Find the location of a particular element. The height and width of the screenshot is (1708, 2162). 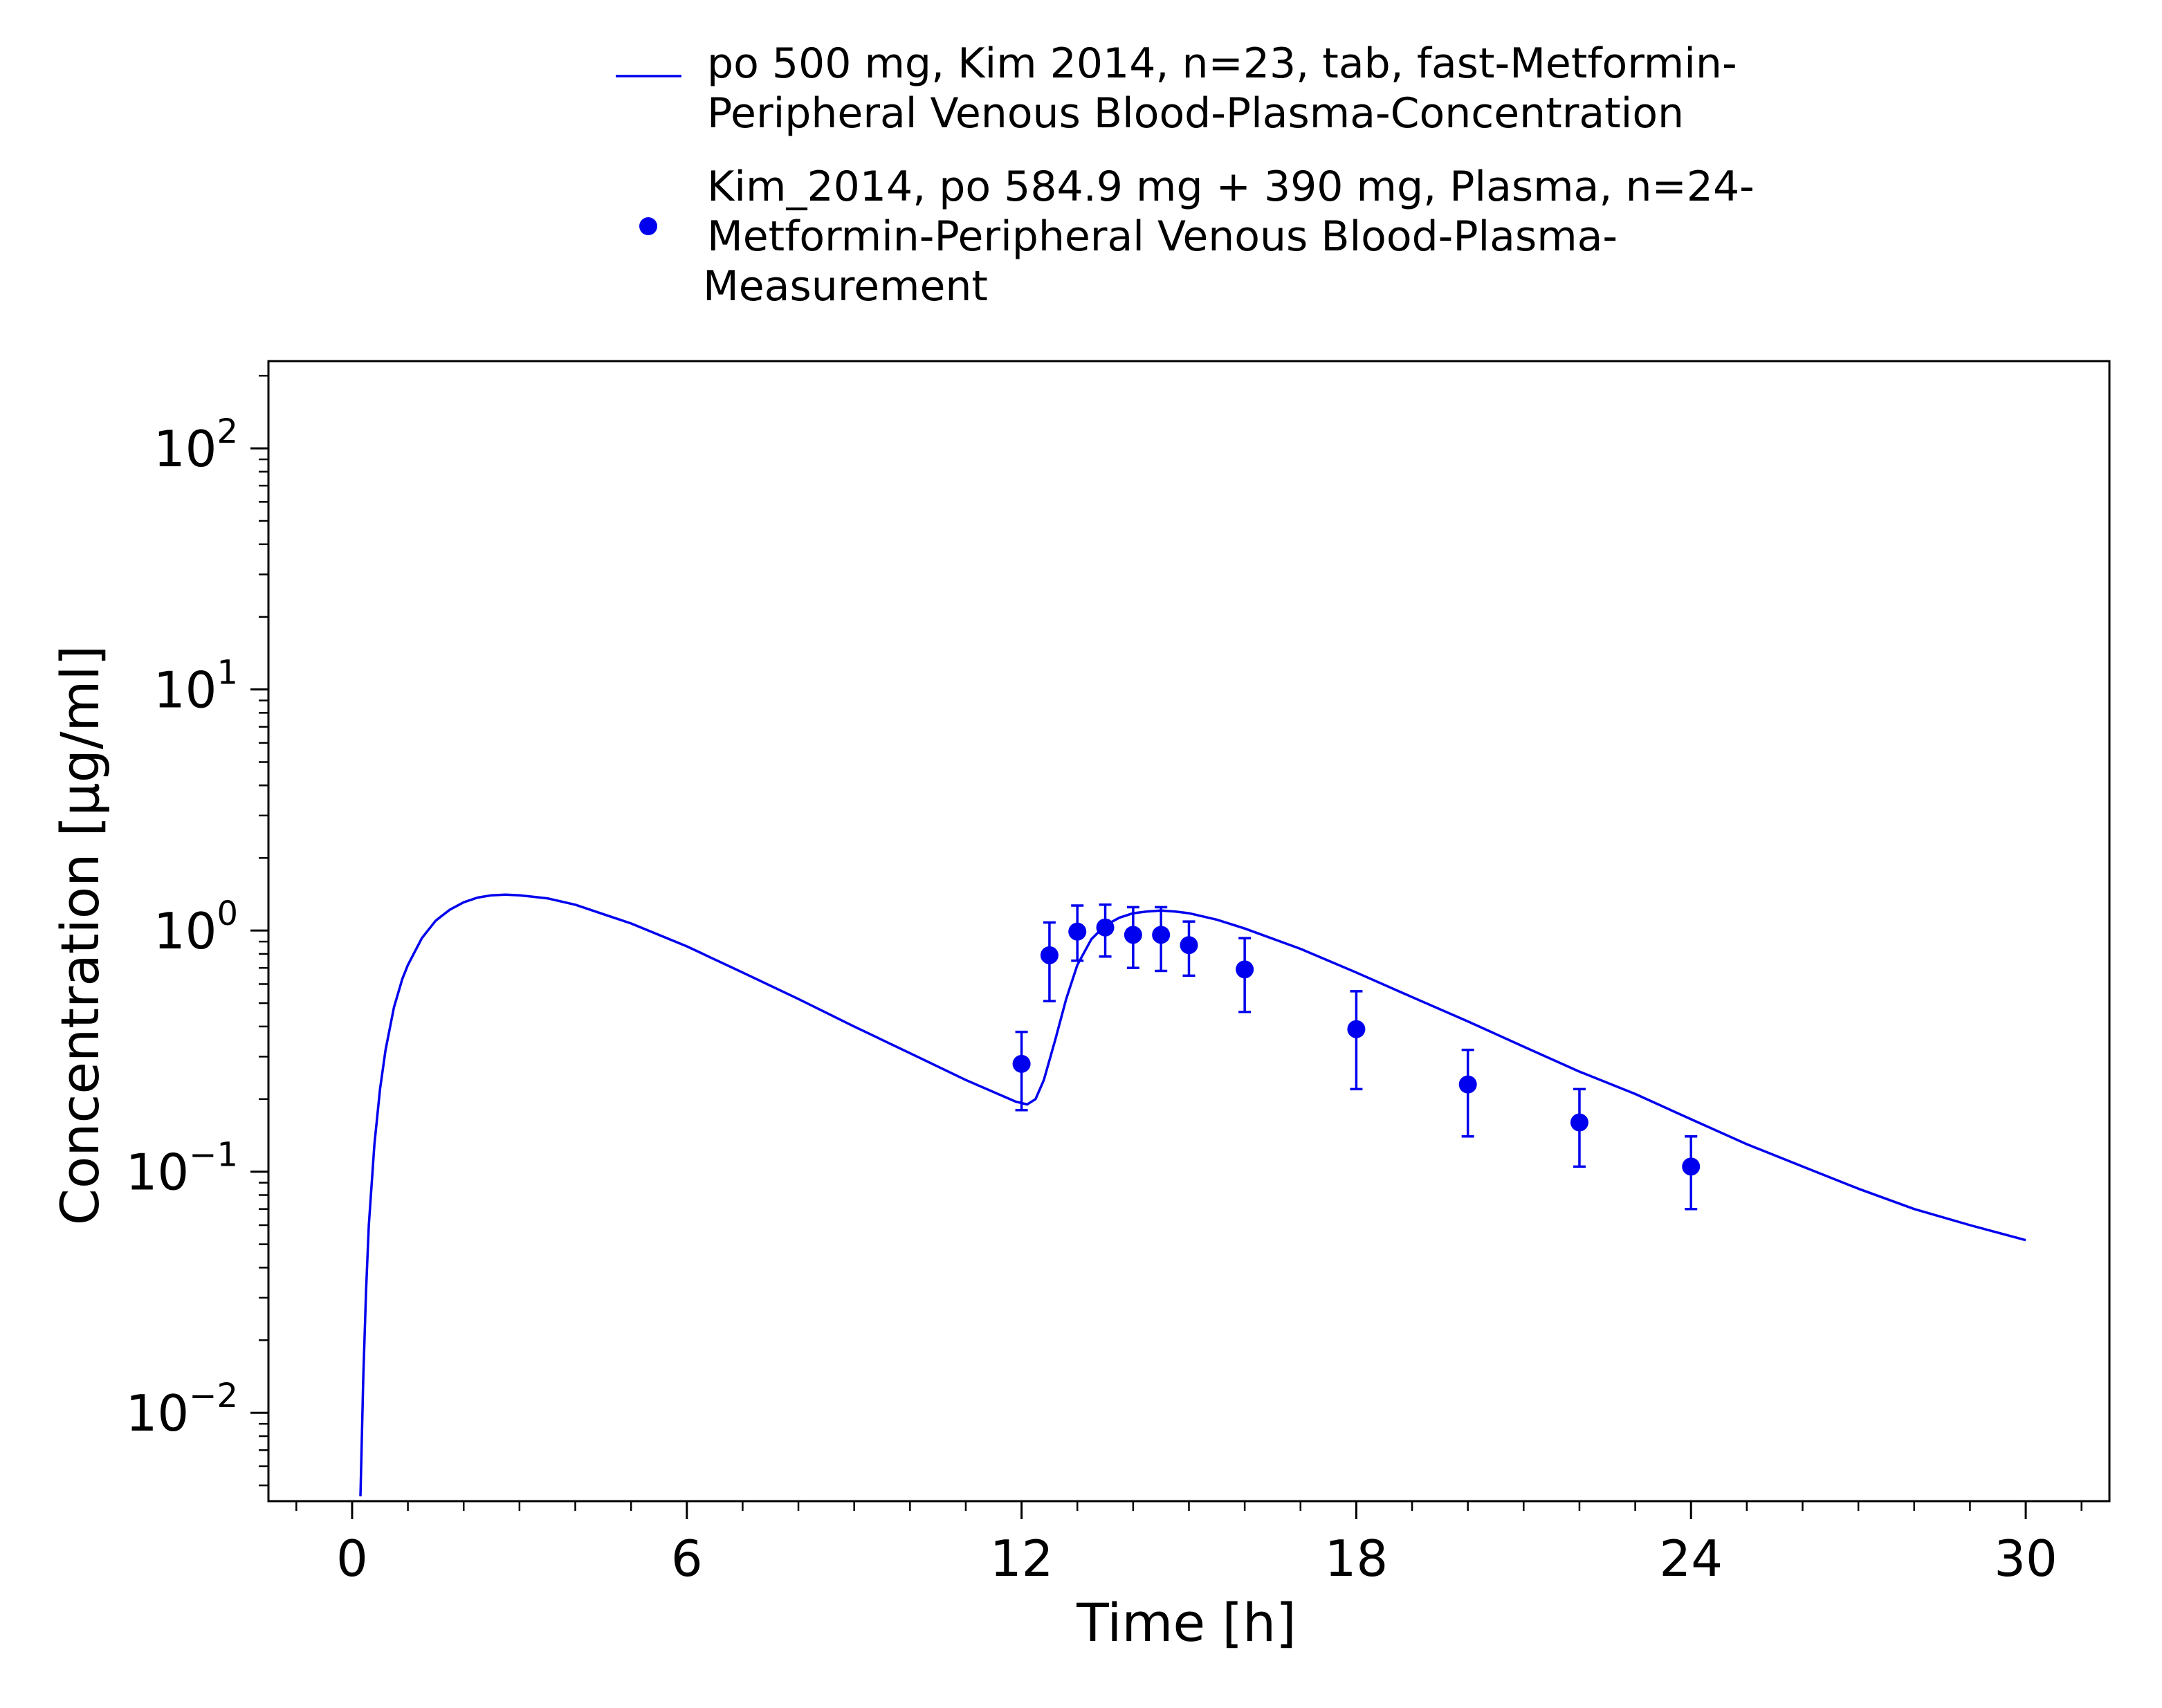

x-tick-label: 18 is located at coordinates (1357, 1559).